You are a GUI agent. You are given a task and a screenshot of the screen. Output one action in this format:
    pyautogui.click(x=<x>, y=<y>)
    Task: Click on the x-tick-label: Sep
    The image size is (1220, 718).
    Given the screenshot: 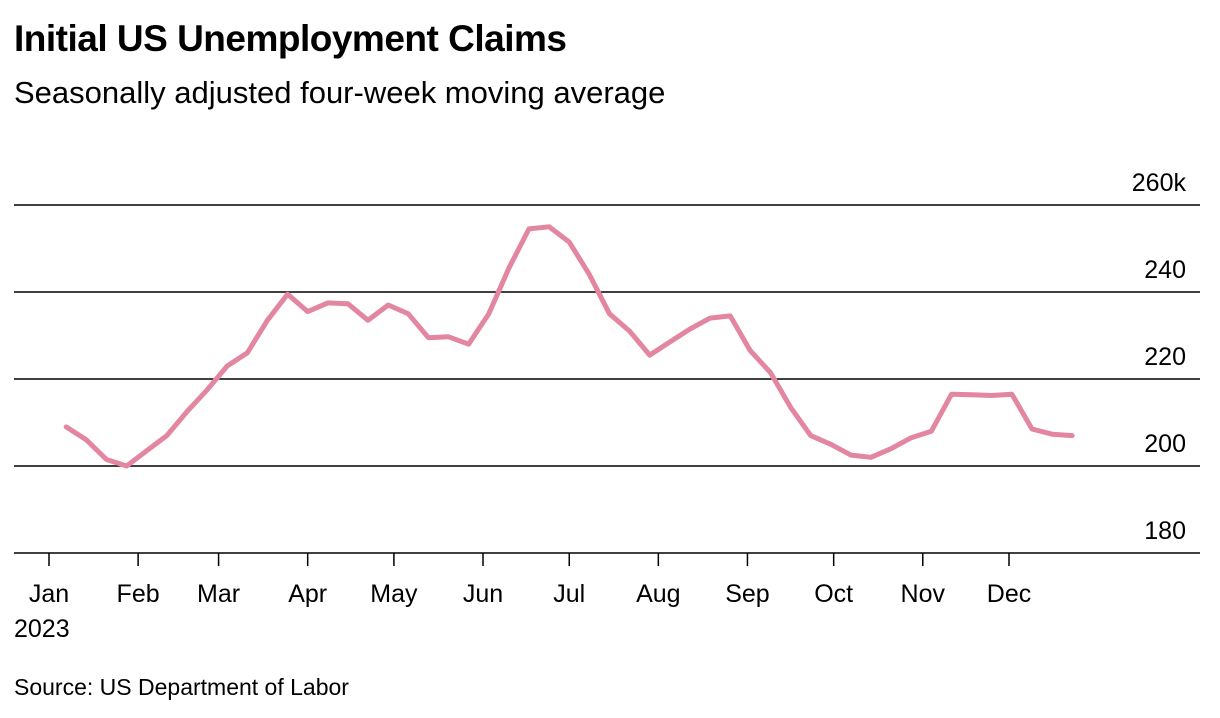 What is the action you would take?
    pyautogui.click(x=747, y=594)
    